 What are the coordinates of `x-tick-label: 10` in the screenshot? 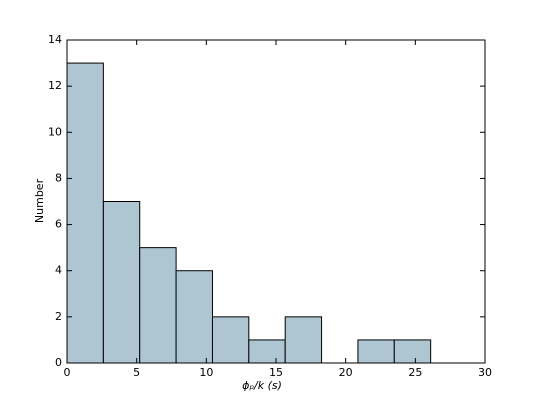 It's located at (206, 372).